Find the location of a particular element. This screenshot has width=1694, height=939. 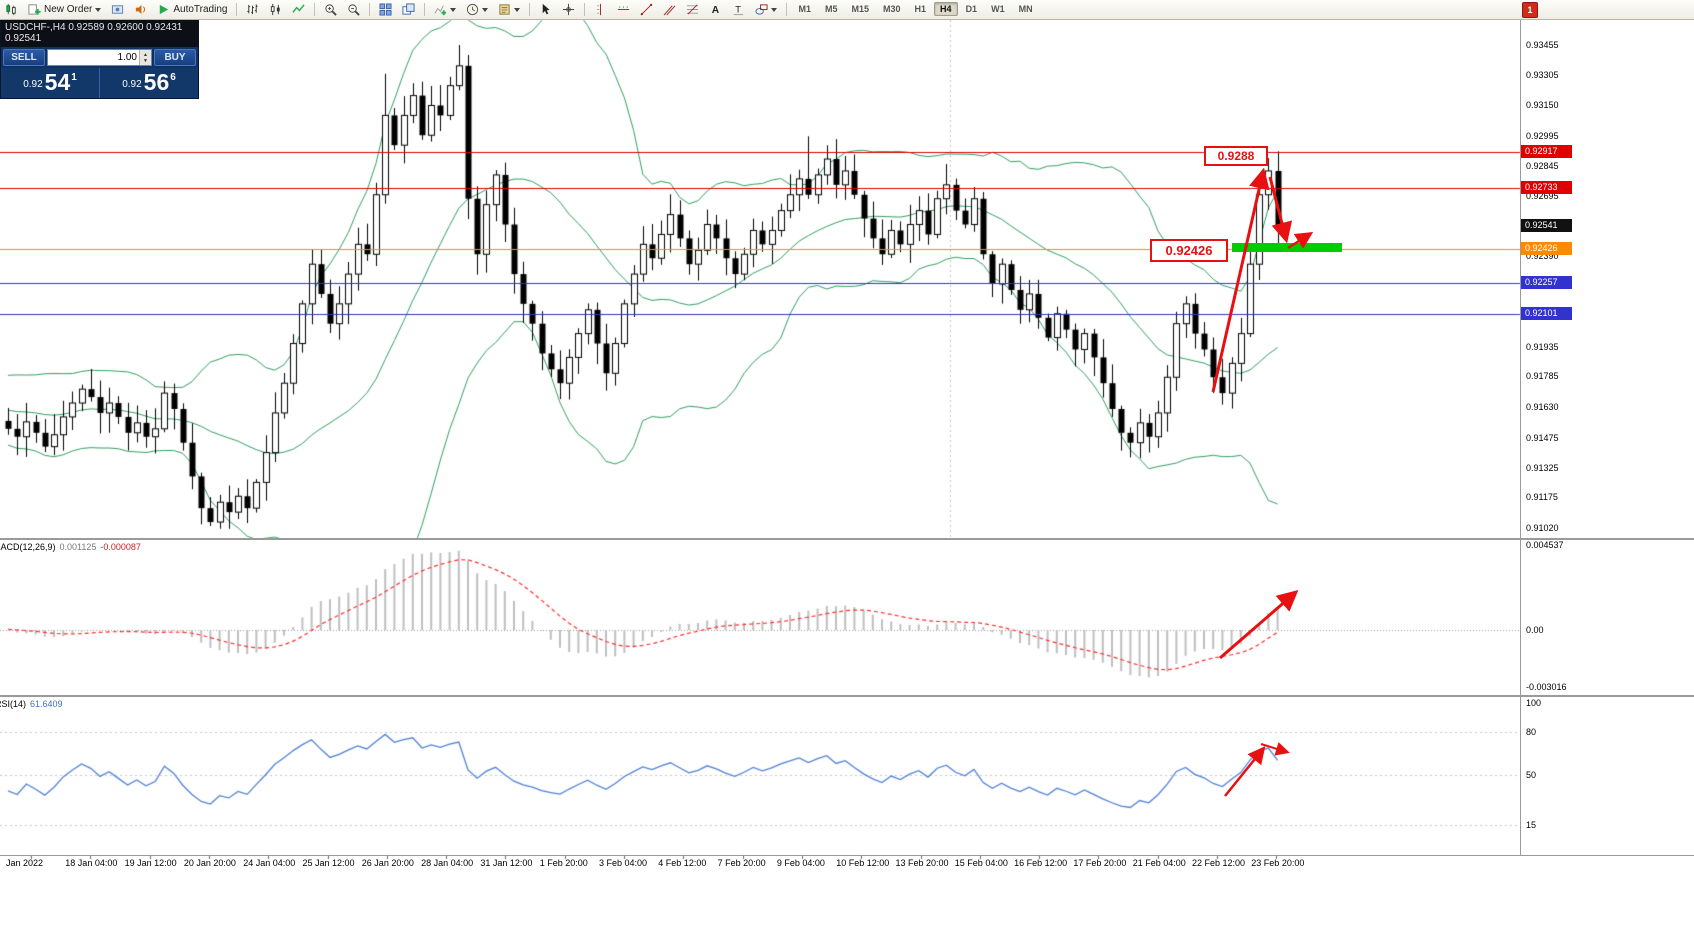

macd-pane-label: MACD(12,26,9)0.001125-0.000087 is located at coordinates (70, 547).